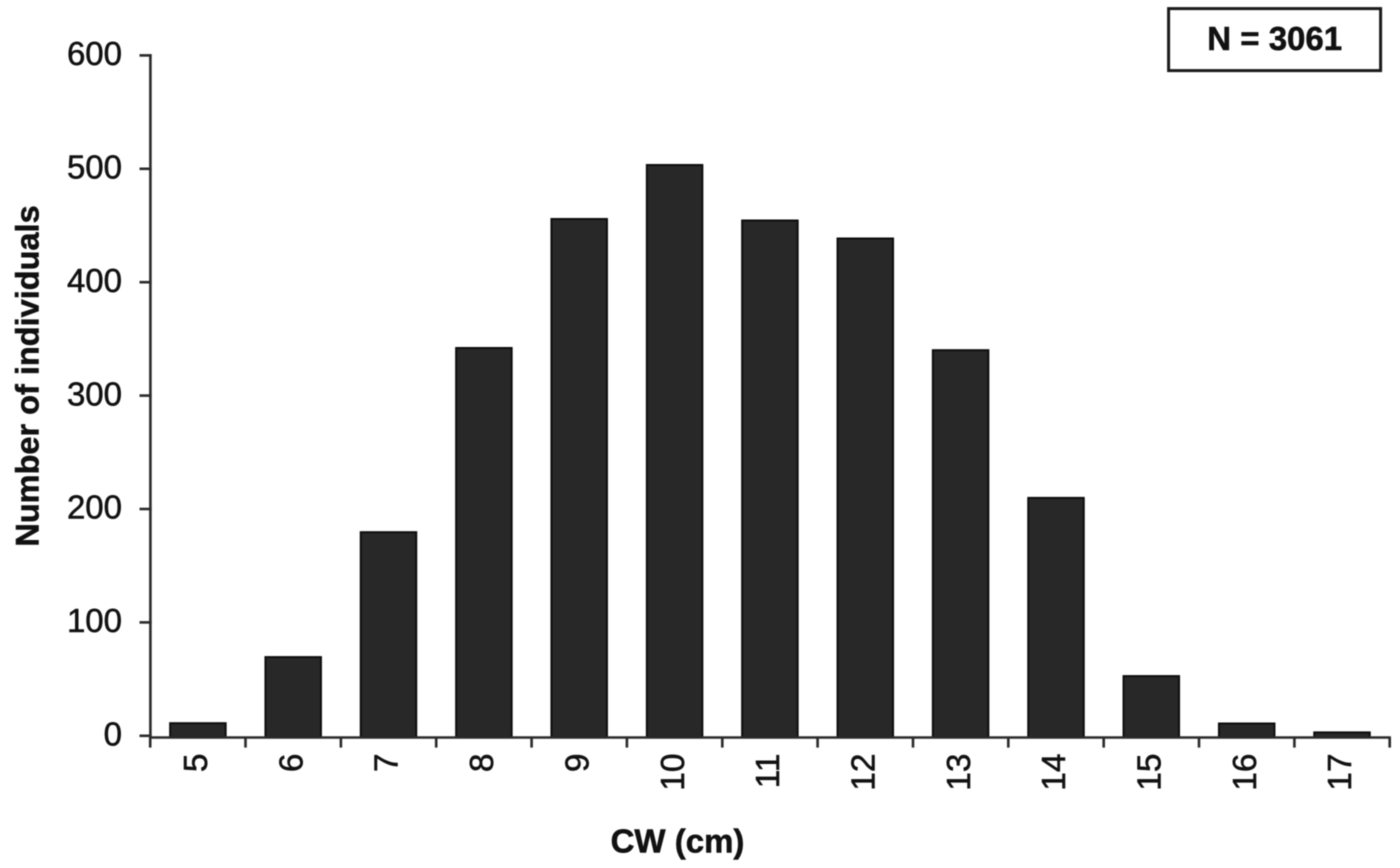  Describe the element at coordinates (387, 763) in the screenshot. I see `svg-text: 7` at that location.